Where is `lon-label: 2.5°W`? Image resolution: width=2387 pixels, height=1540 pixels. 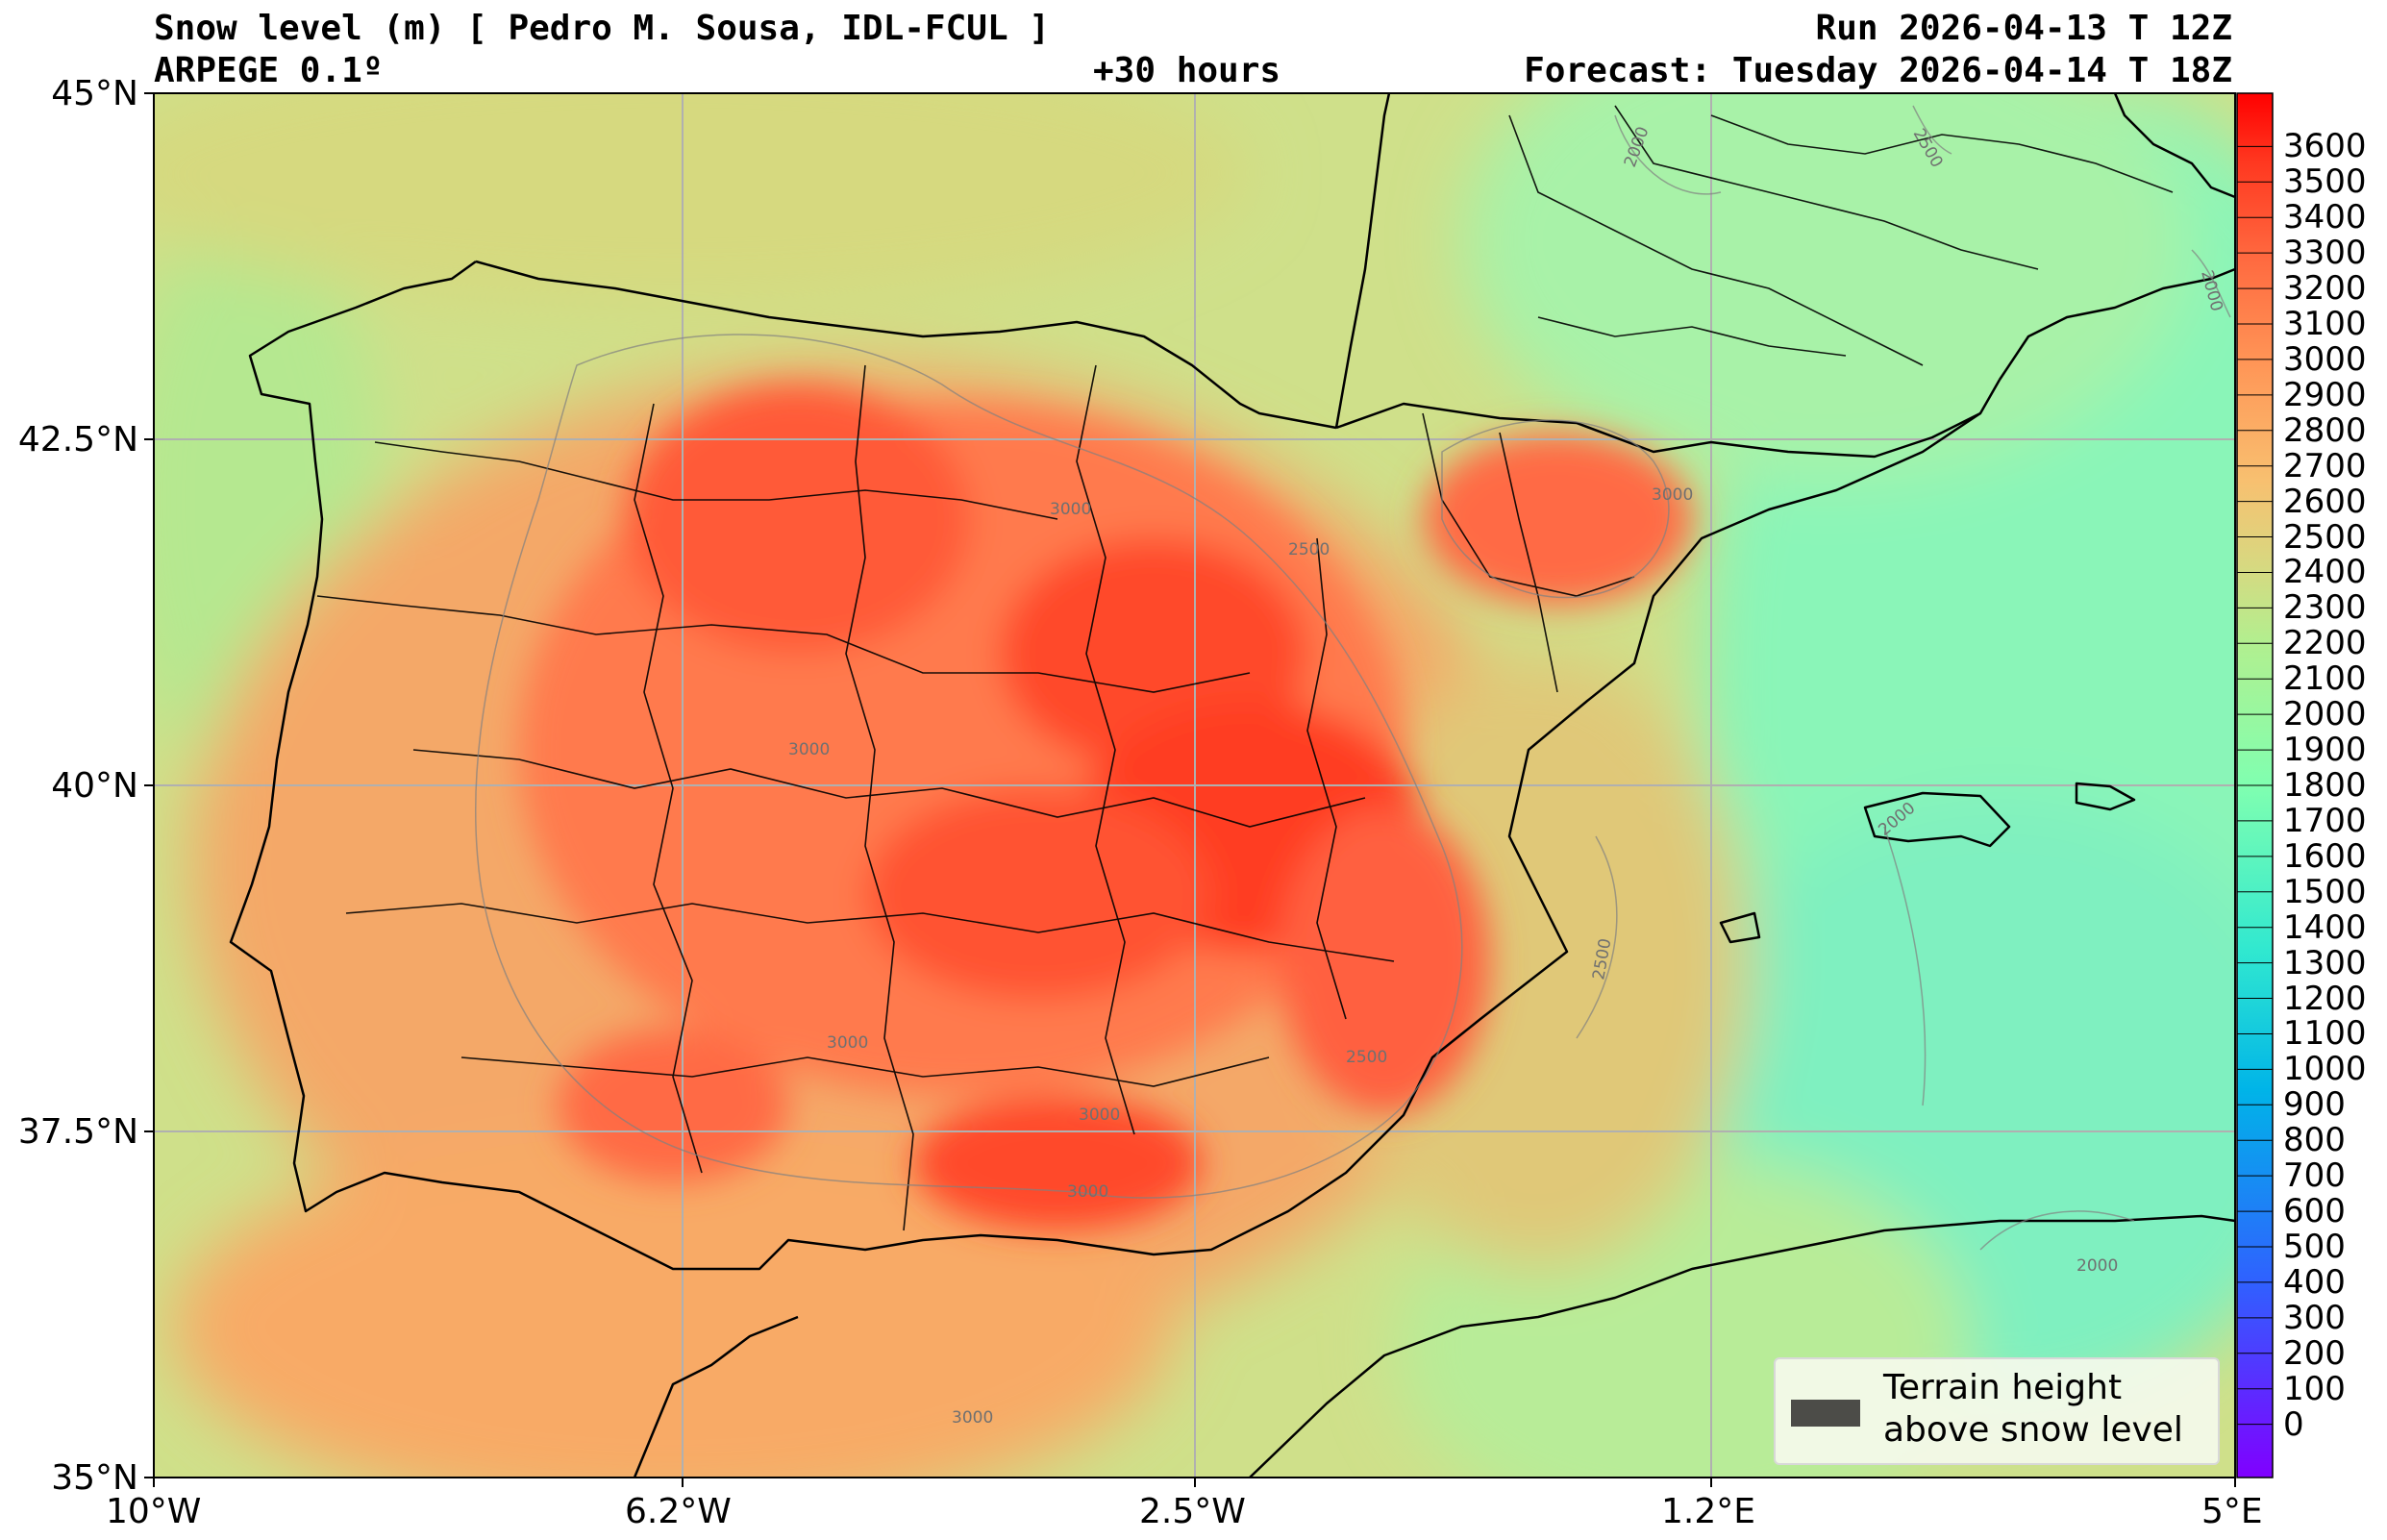
lon-label: 2.5°W is located at coordinates (1192, 1511).